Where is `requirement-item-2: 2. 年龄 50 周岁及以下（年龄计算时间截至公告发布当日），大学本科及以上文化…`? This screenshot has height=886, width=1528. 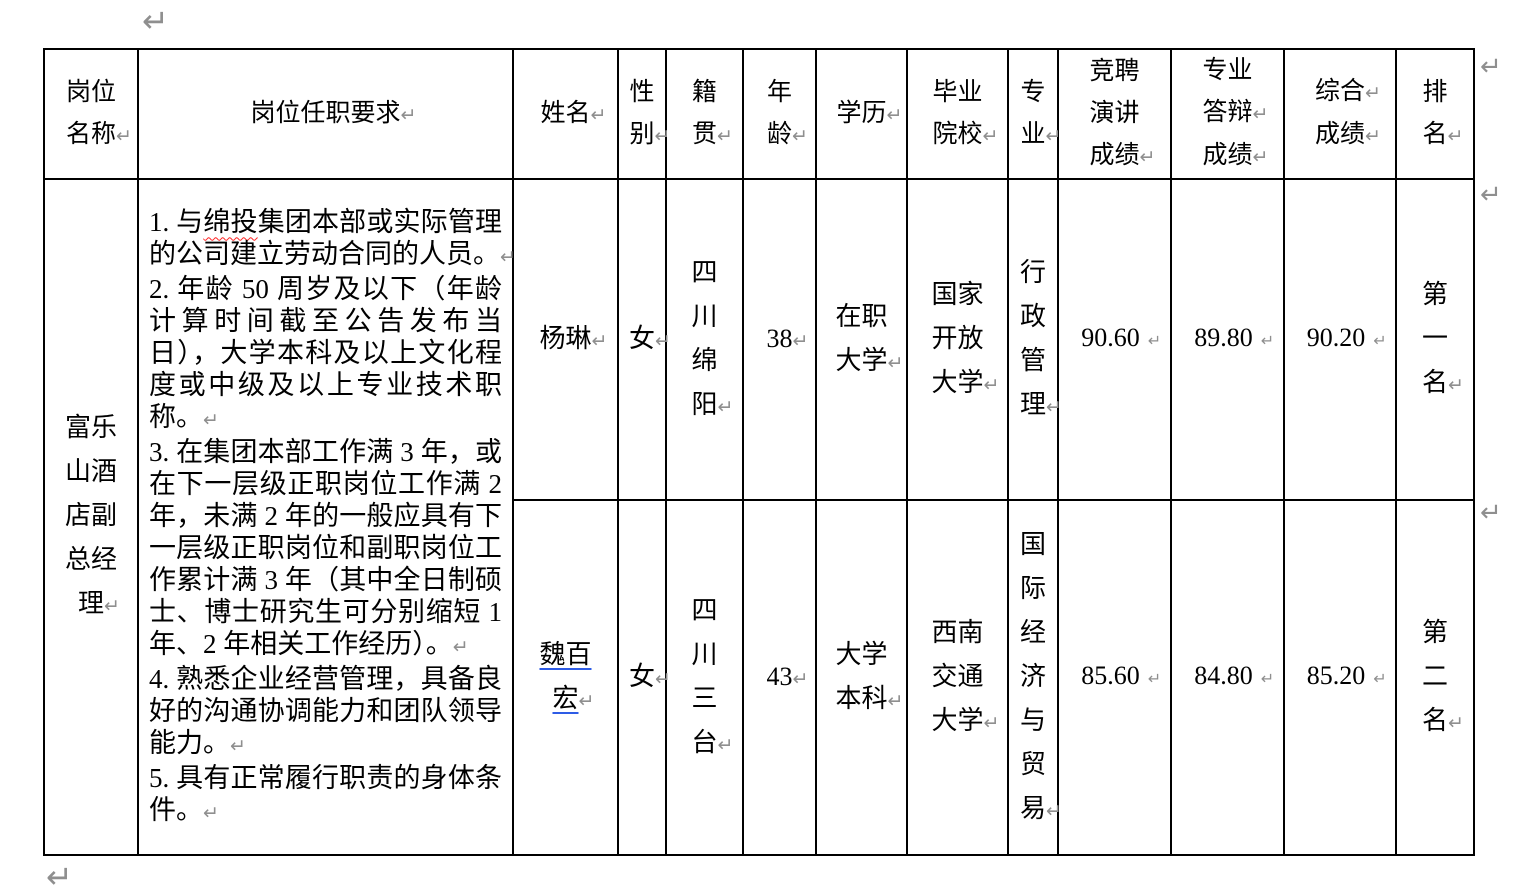
requirement-item-2: 2. 年龄 50 周岁及以下（年龄计算时间截至公告发布当日），大学本科及以上文化… is located at coordinates (325, 352).